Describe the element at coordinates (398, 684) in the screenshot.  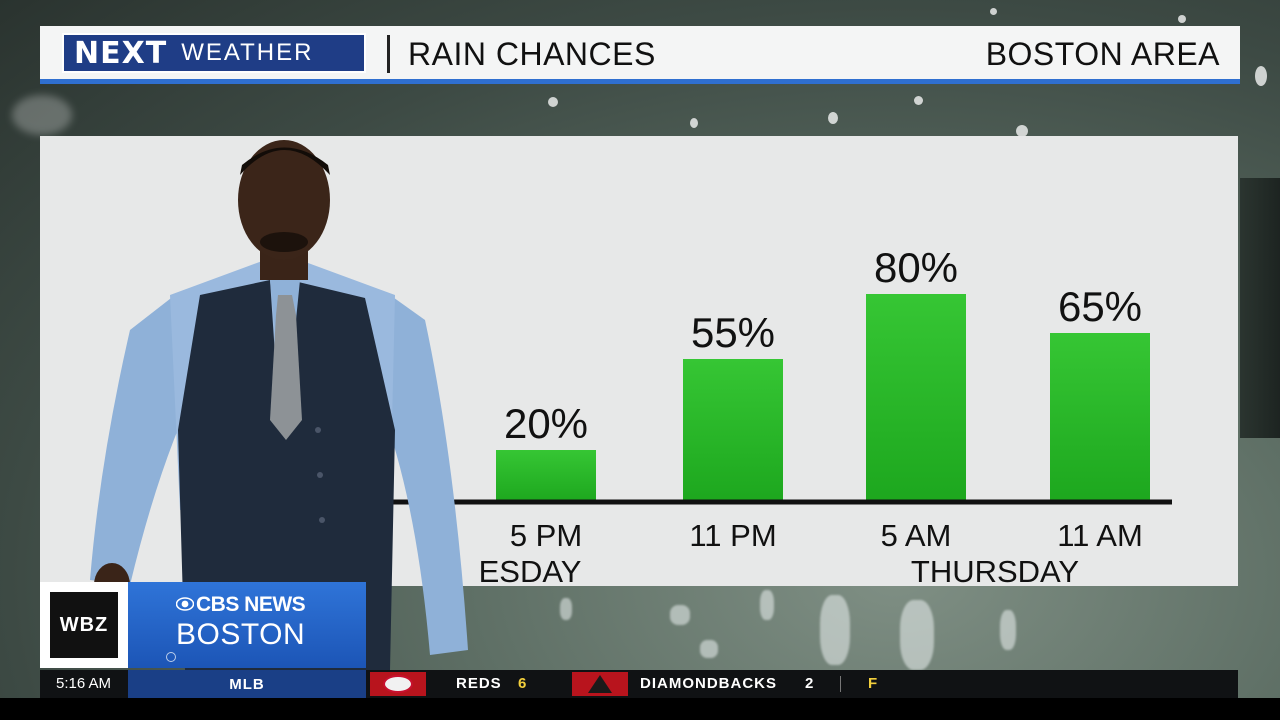
I see `reds-logo-icon` at that location.